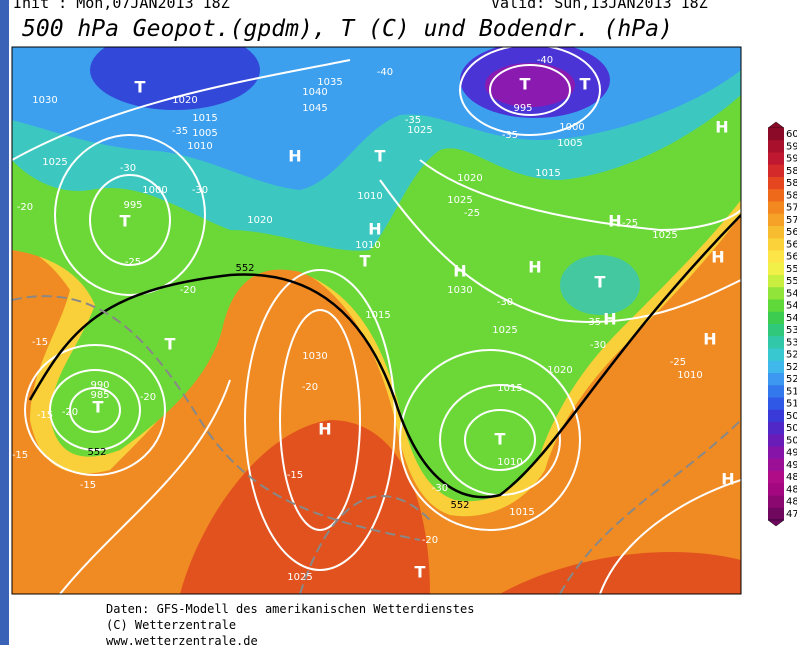 The height and width of the screenshot is (645, 797). What do you see at coordinates (791, 134) in the screenshot?
I see `legend-label: 600` at bounding box center [791, 134].